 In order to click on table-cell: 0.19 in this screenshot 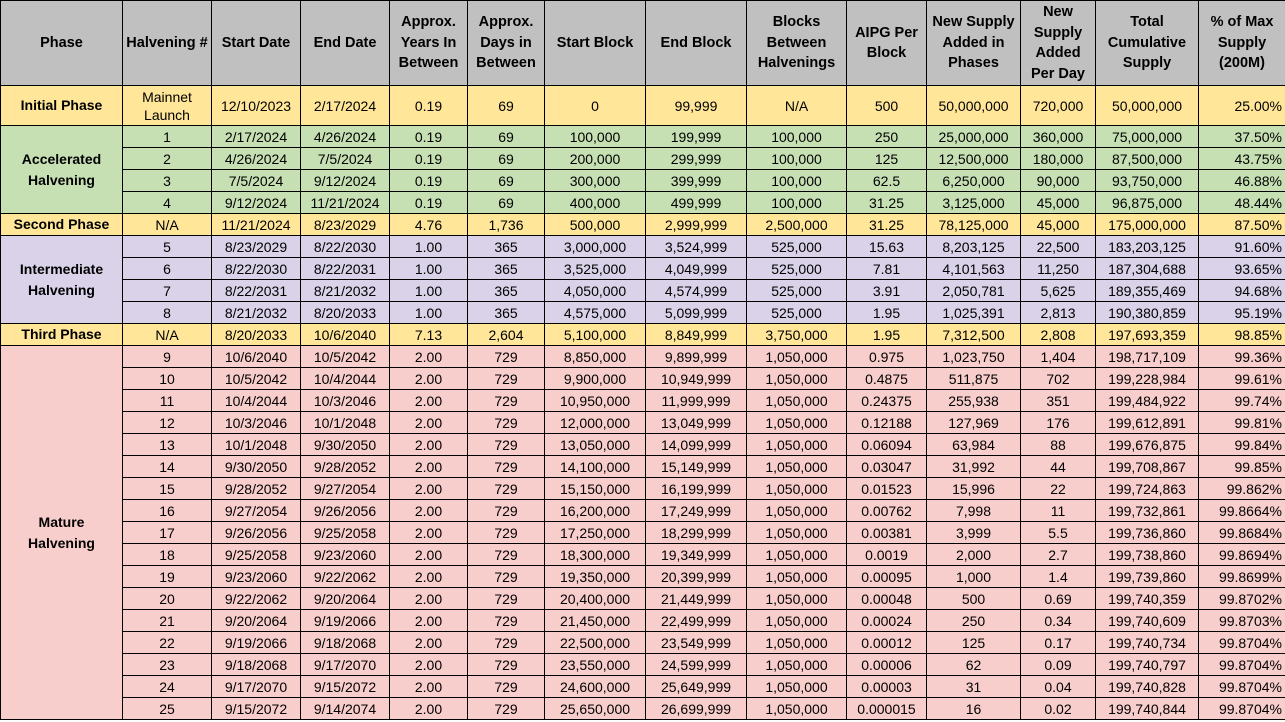, I will do `click(428, 136)`.